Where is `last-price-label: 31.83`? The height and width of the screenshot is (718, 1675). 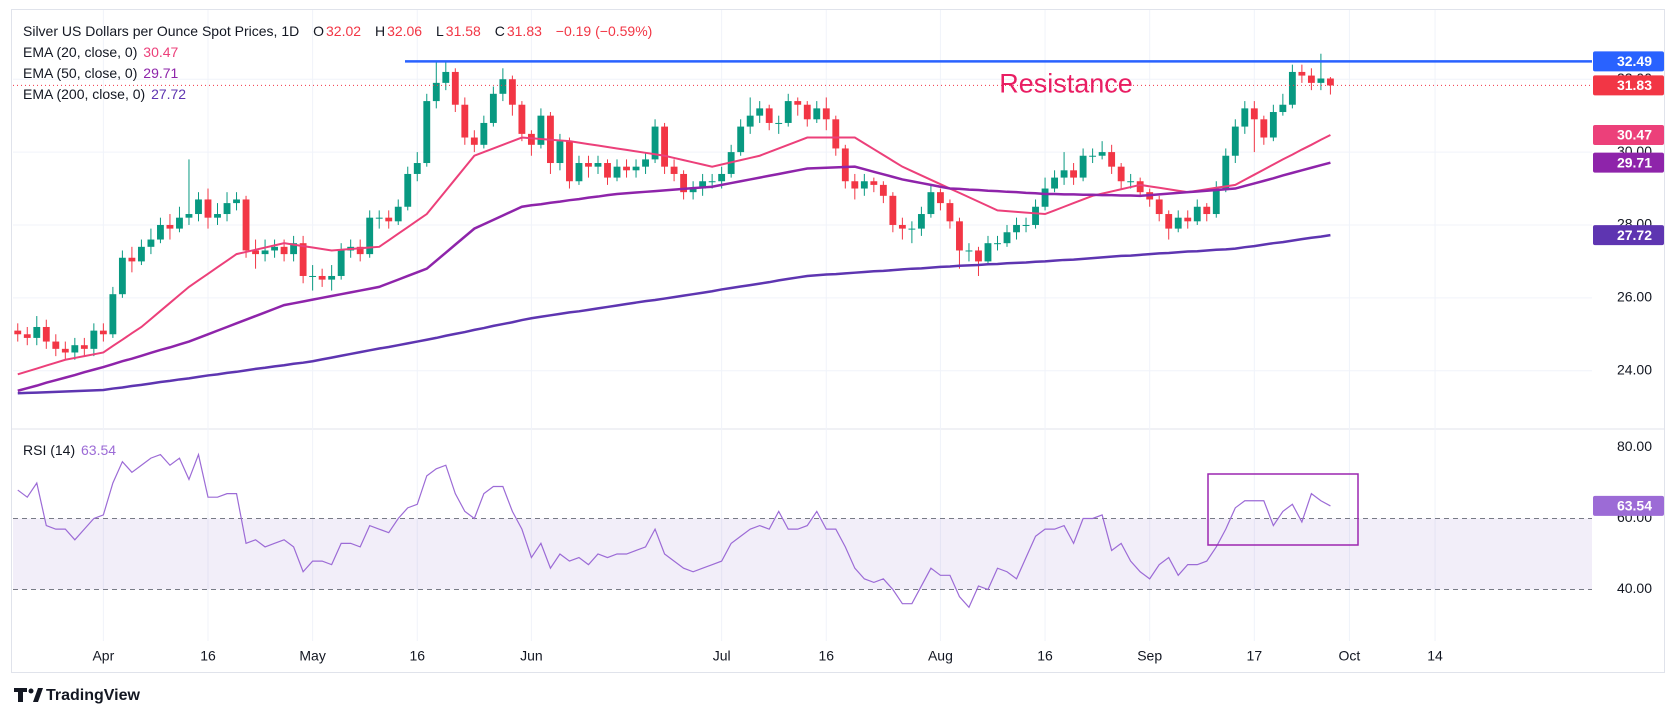
last-price-label: 31.83 is located at coordinates (1634, 85).